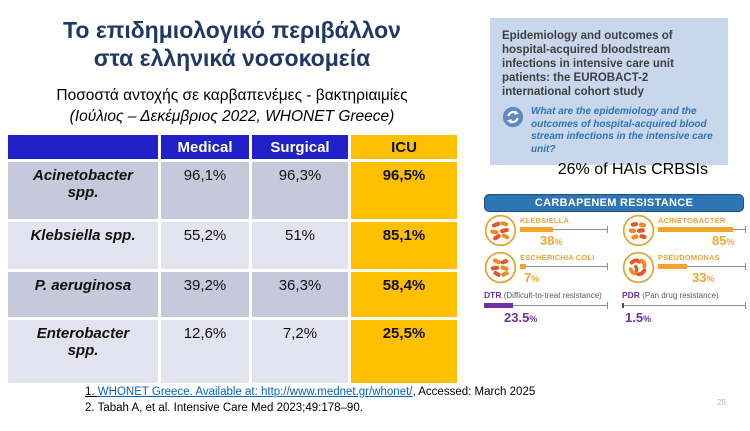  What do you see at coordinates (632, 169) in the screenshot?
I see `hais-note: 26% of HAIs CRBSIs` at bounding box center [632, 169].